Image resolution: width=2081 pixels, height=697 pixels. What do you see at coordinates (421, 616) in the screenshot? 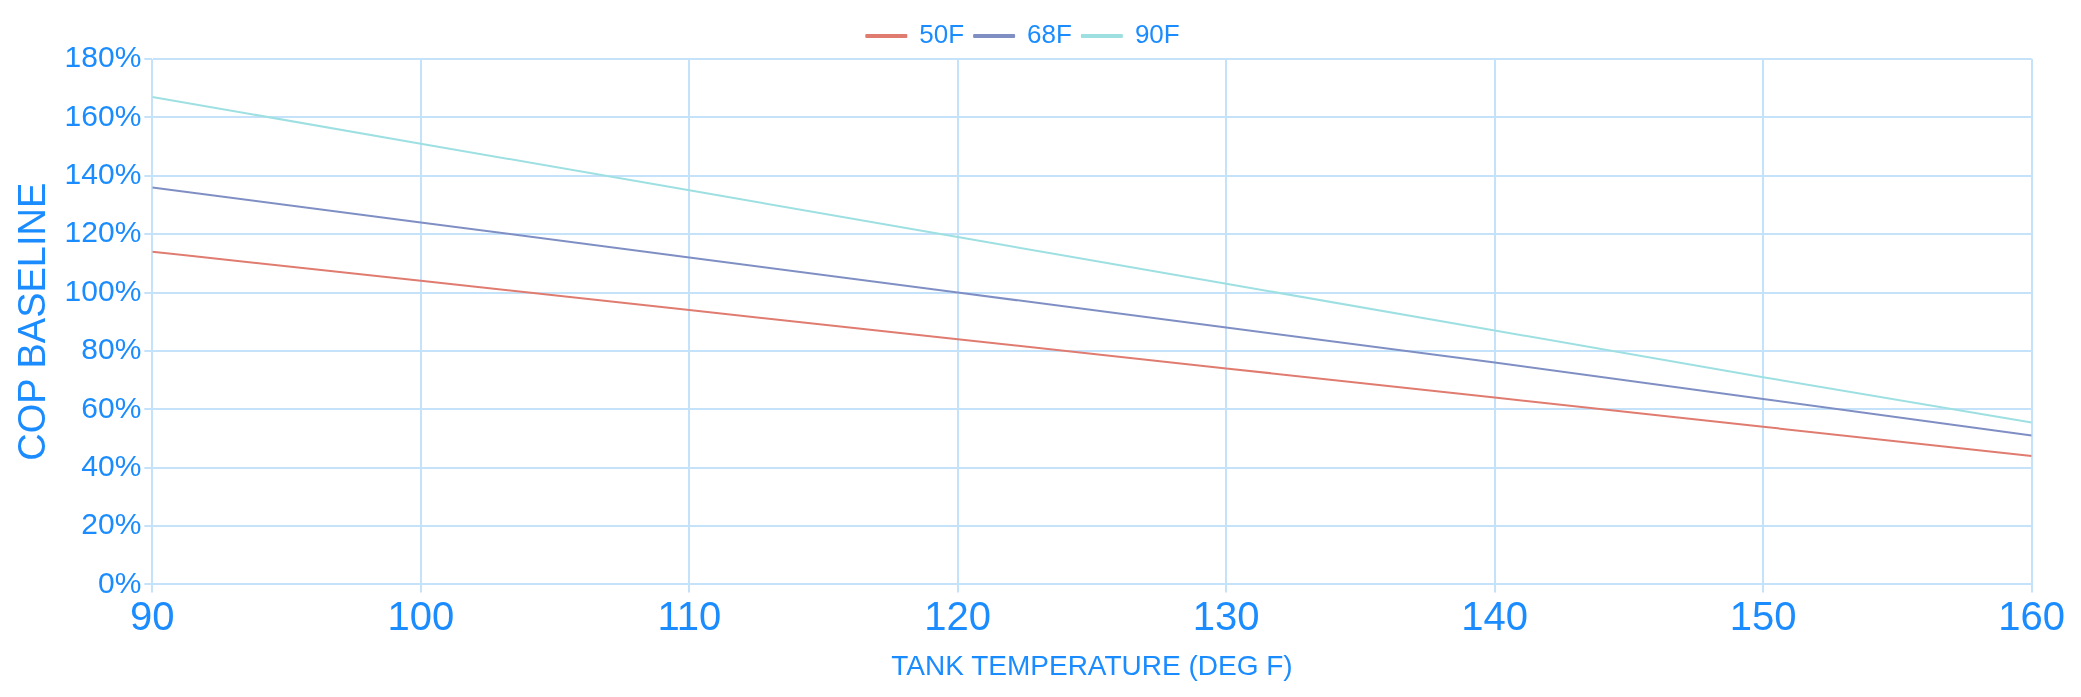
I see `x-tick-label: 100` at bounding box center [421, 616].